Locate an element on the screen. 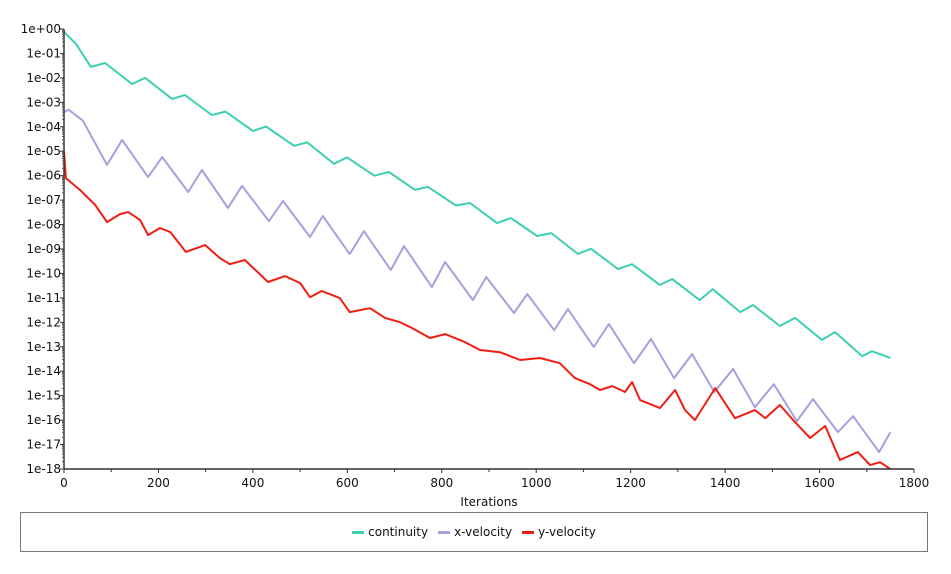  x-tick-label: 800 is located at coordinates (441, 483).